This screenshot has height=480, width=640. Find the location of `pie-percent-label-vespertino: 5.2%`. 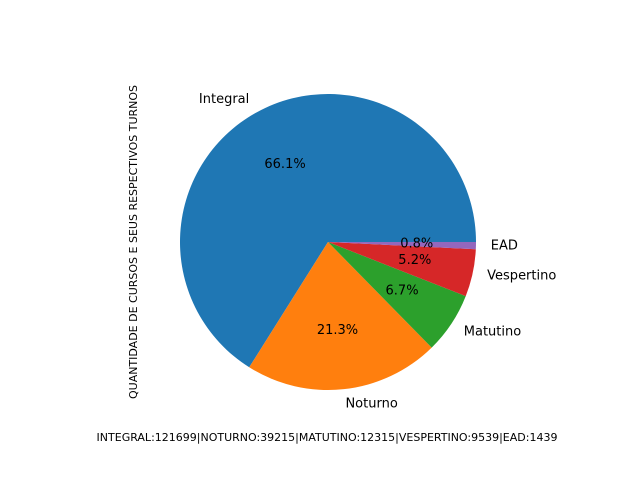

pie-percent-label-vespertino: 5.2% is located at coordinates (414, 260).